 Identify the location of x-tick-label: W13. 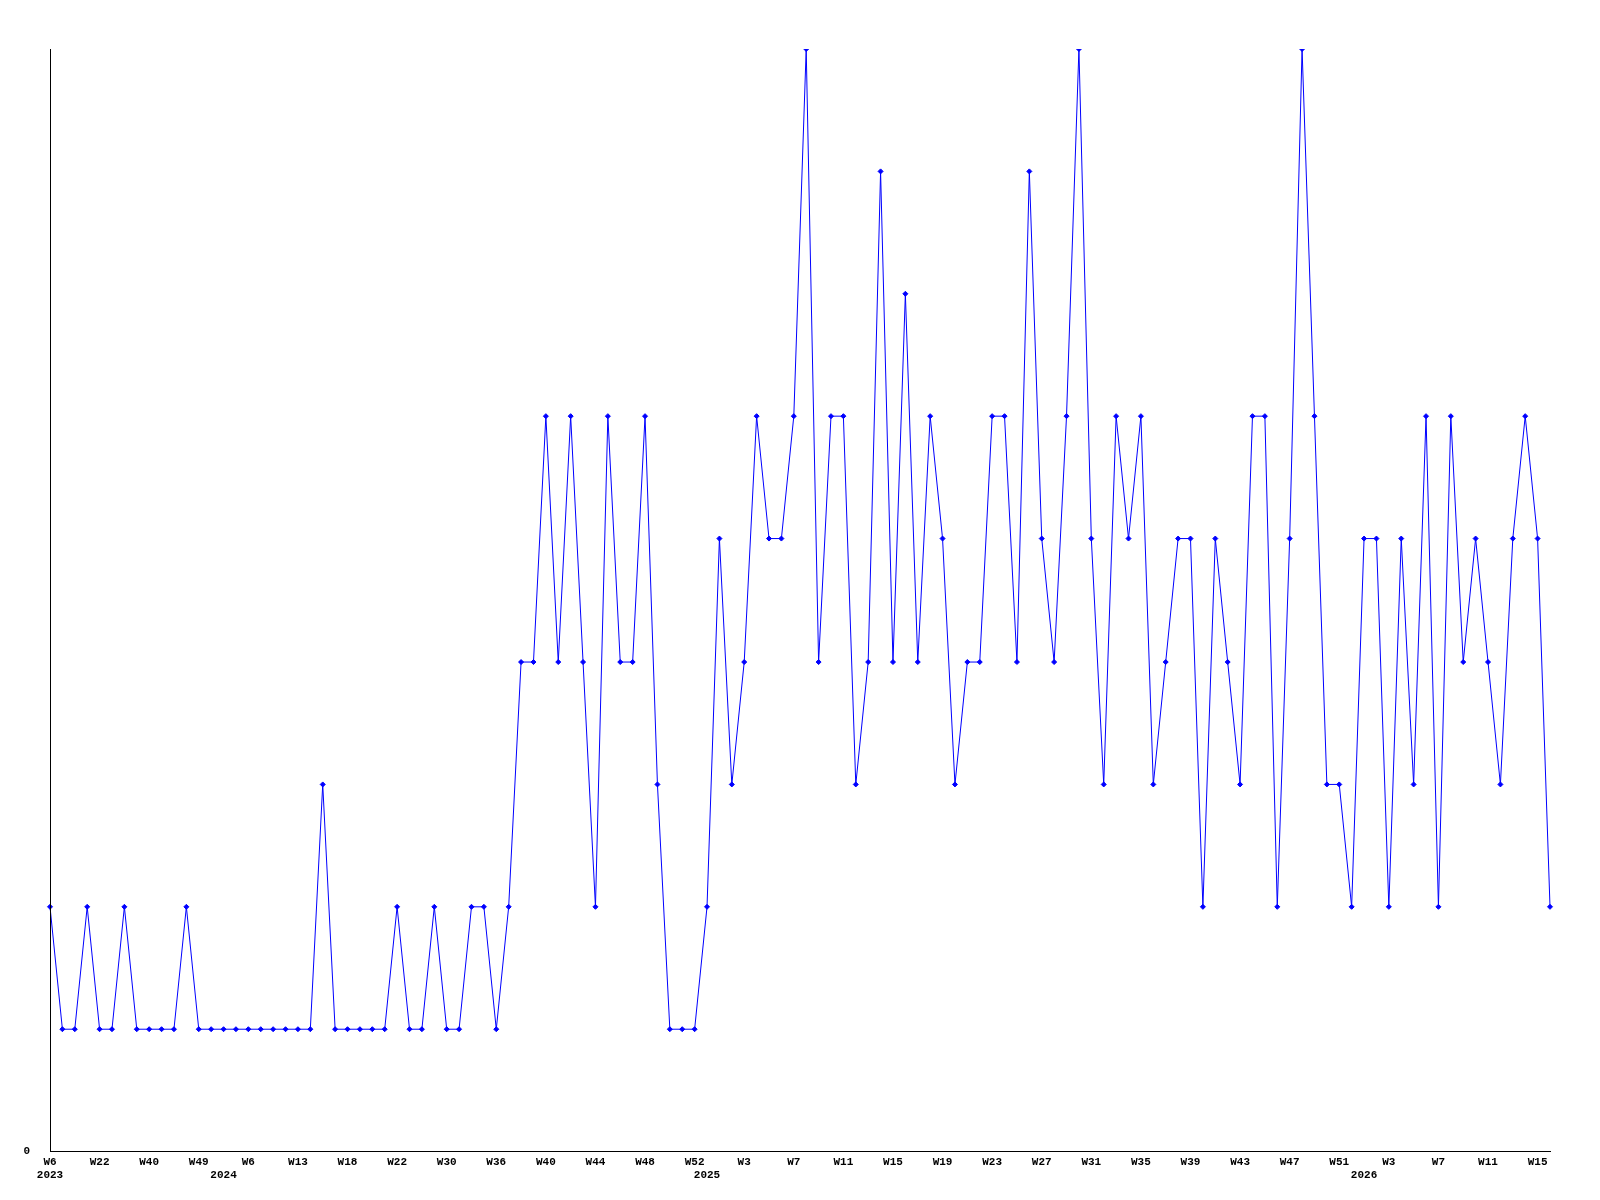
(298, 1161).